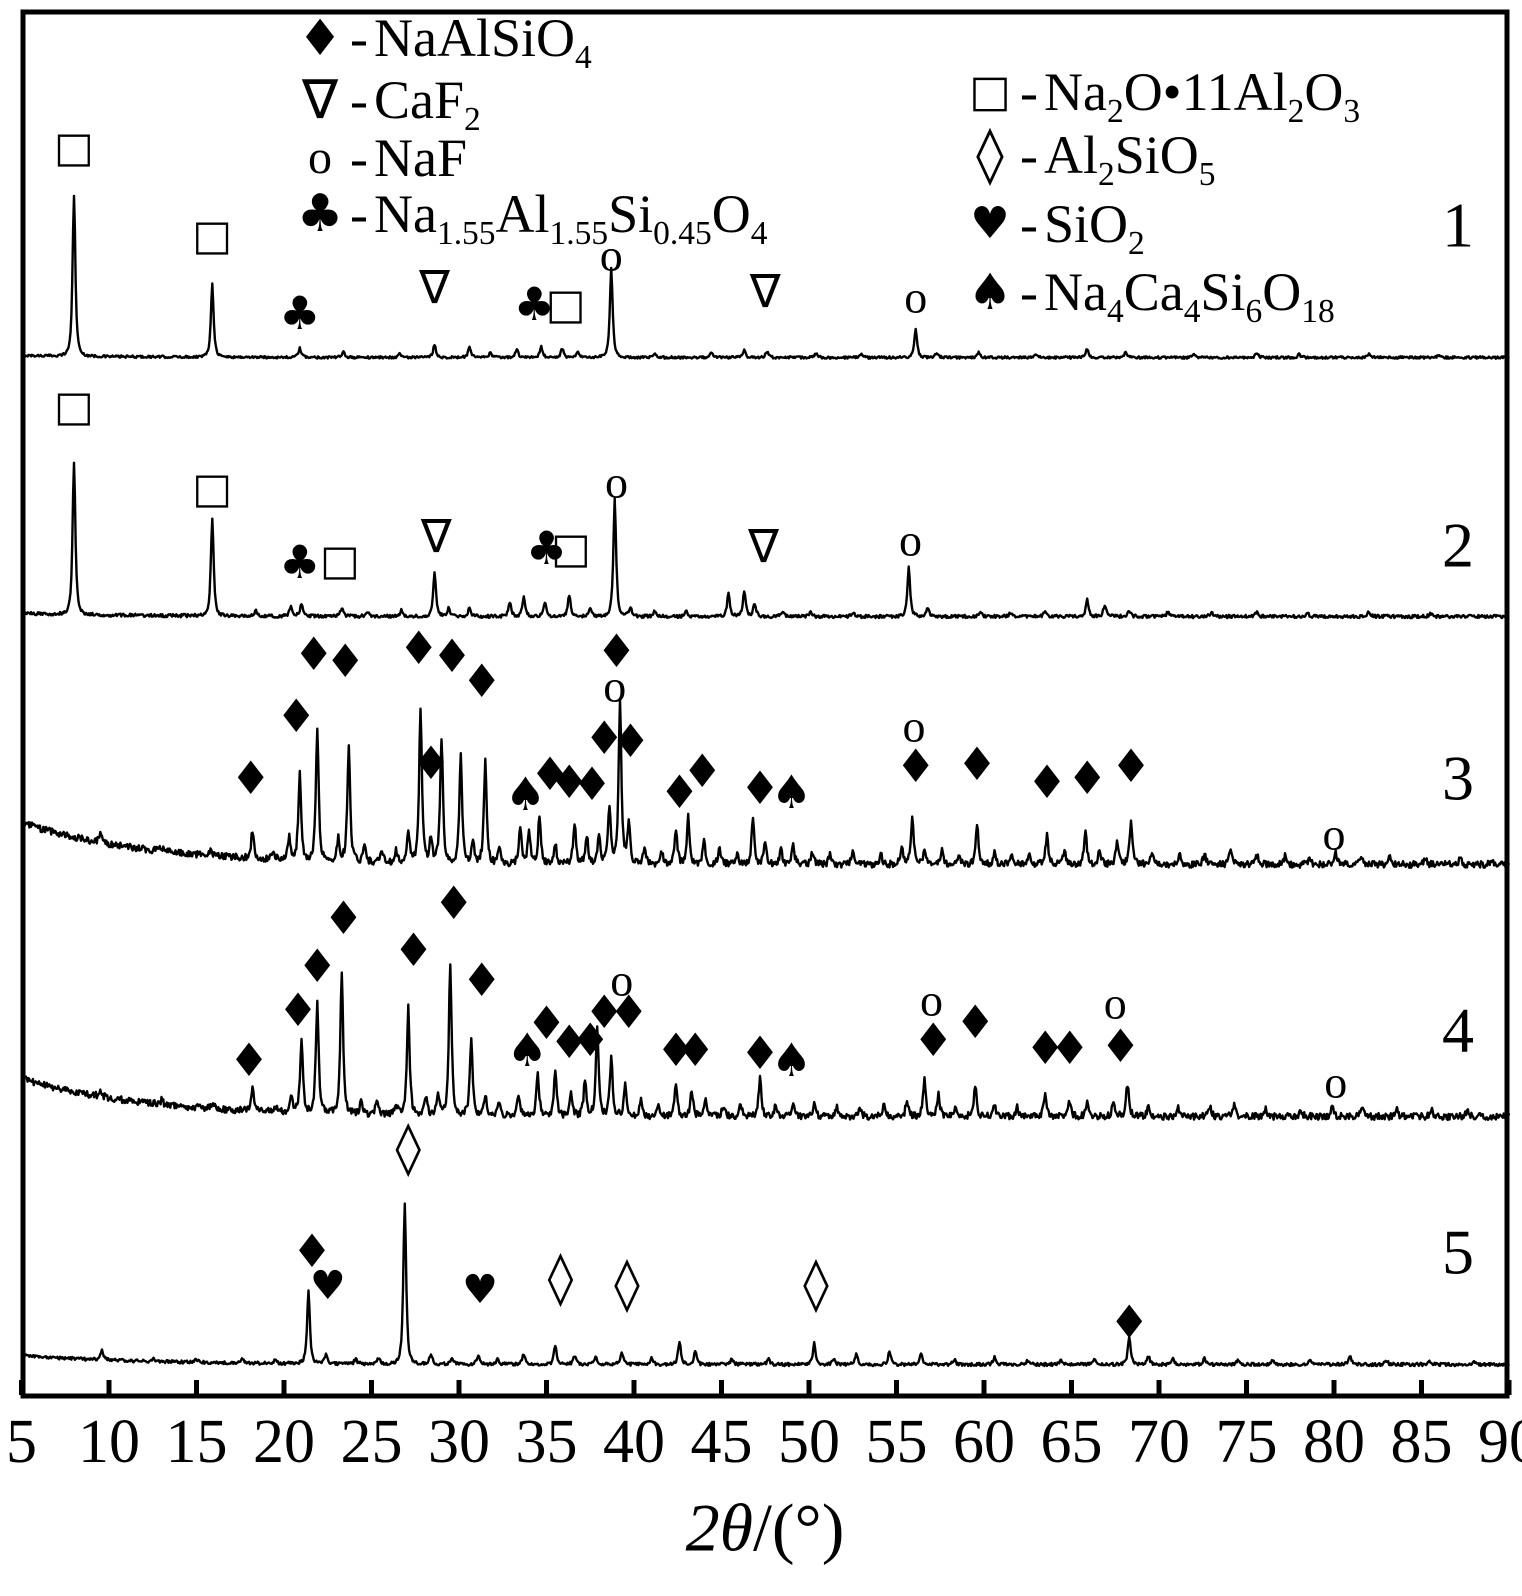  I want to click on tick-label: 90, so click(1500, 1442).